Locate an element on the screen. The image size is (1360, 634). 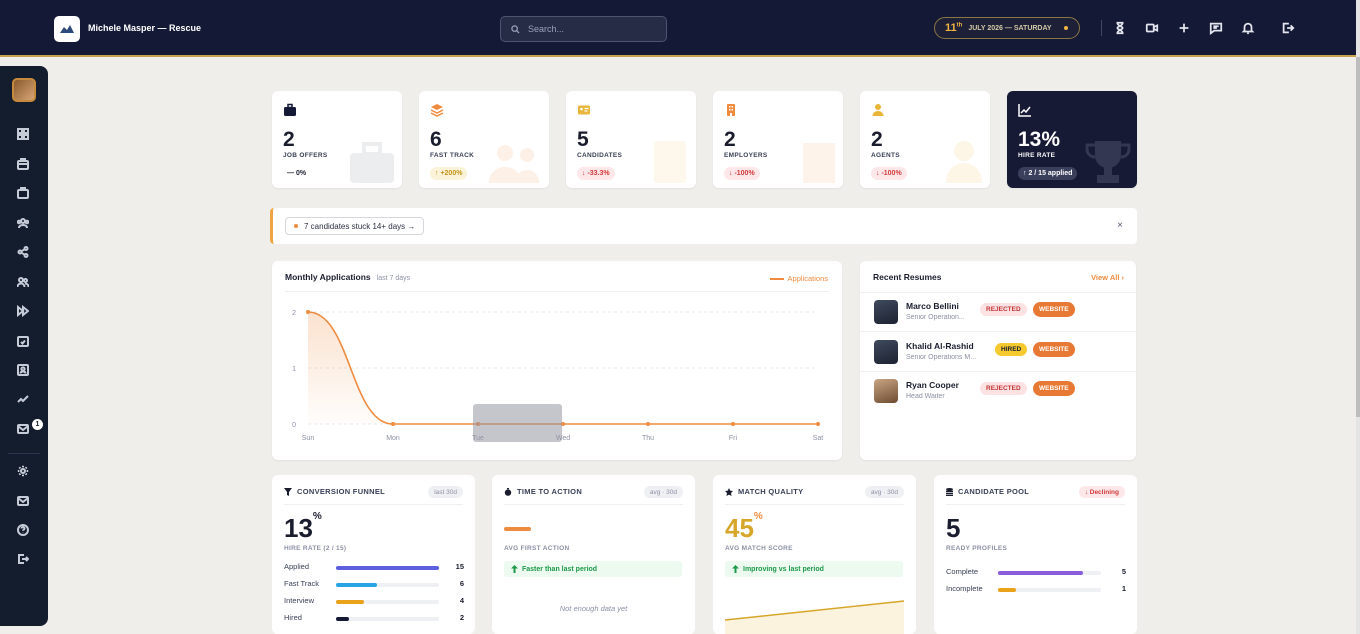
resume-role: Head Waiter is located at coordinates (925, 396).